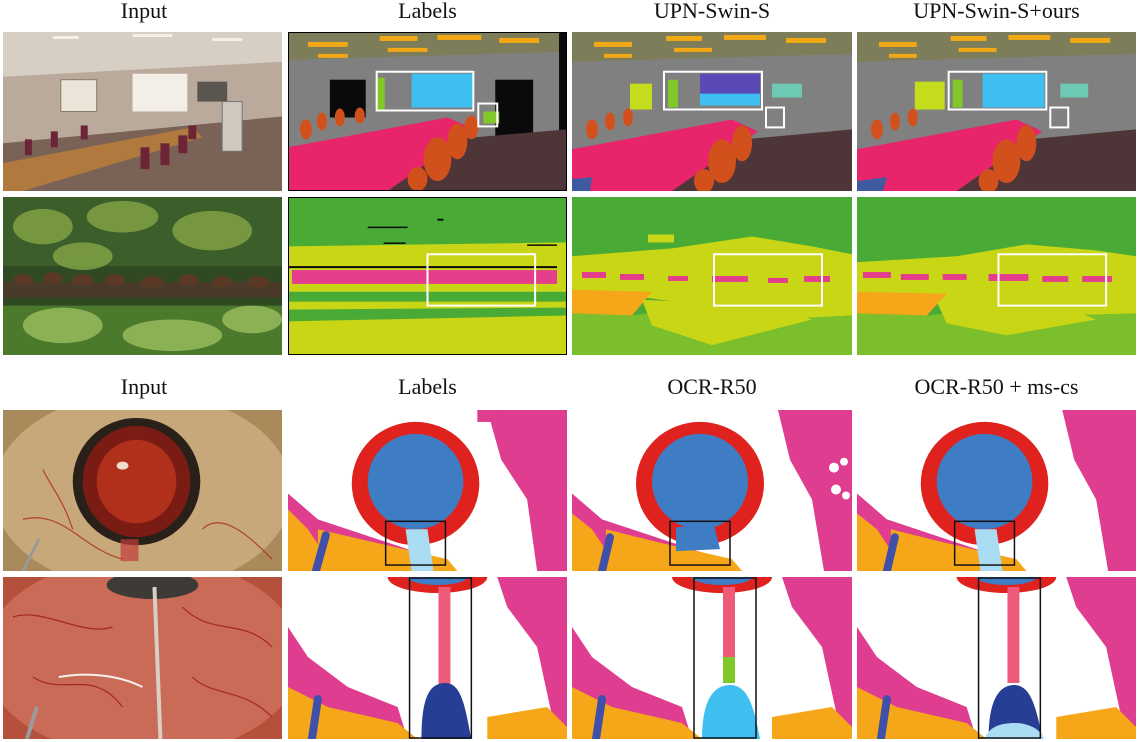  What do you see at coordinates (996, 276) in the screenshot?
I see `forest-animals-upn-swin-s-ours` at bounding box center [996, 276].